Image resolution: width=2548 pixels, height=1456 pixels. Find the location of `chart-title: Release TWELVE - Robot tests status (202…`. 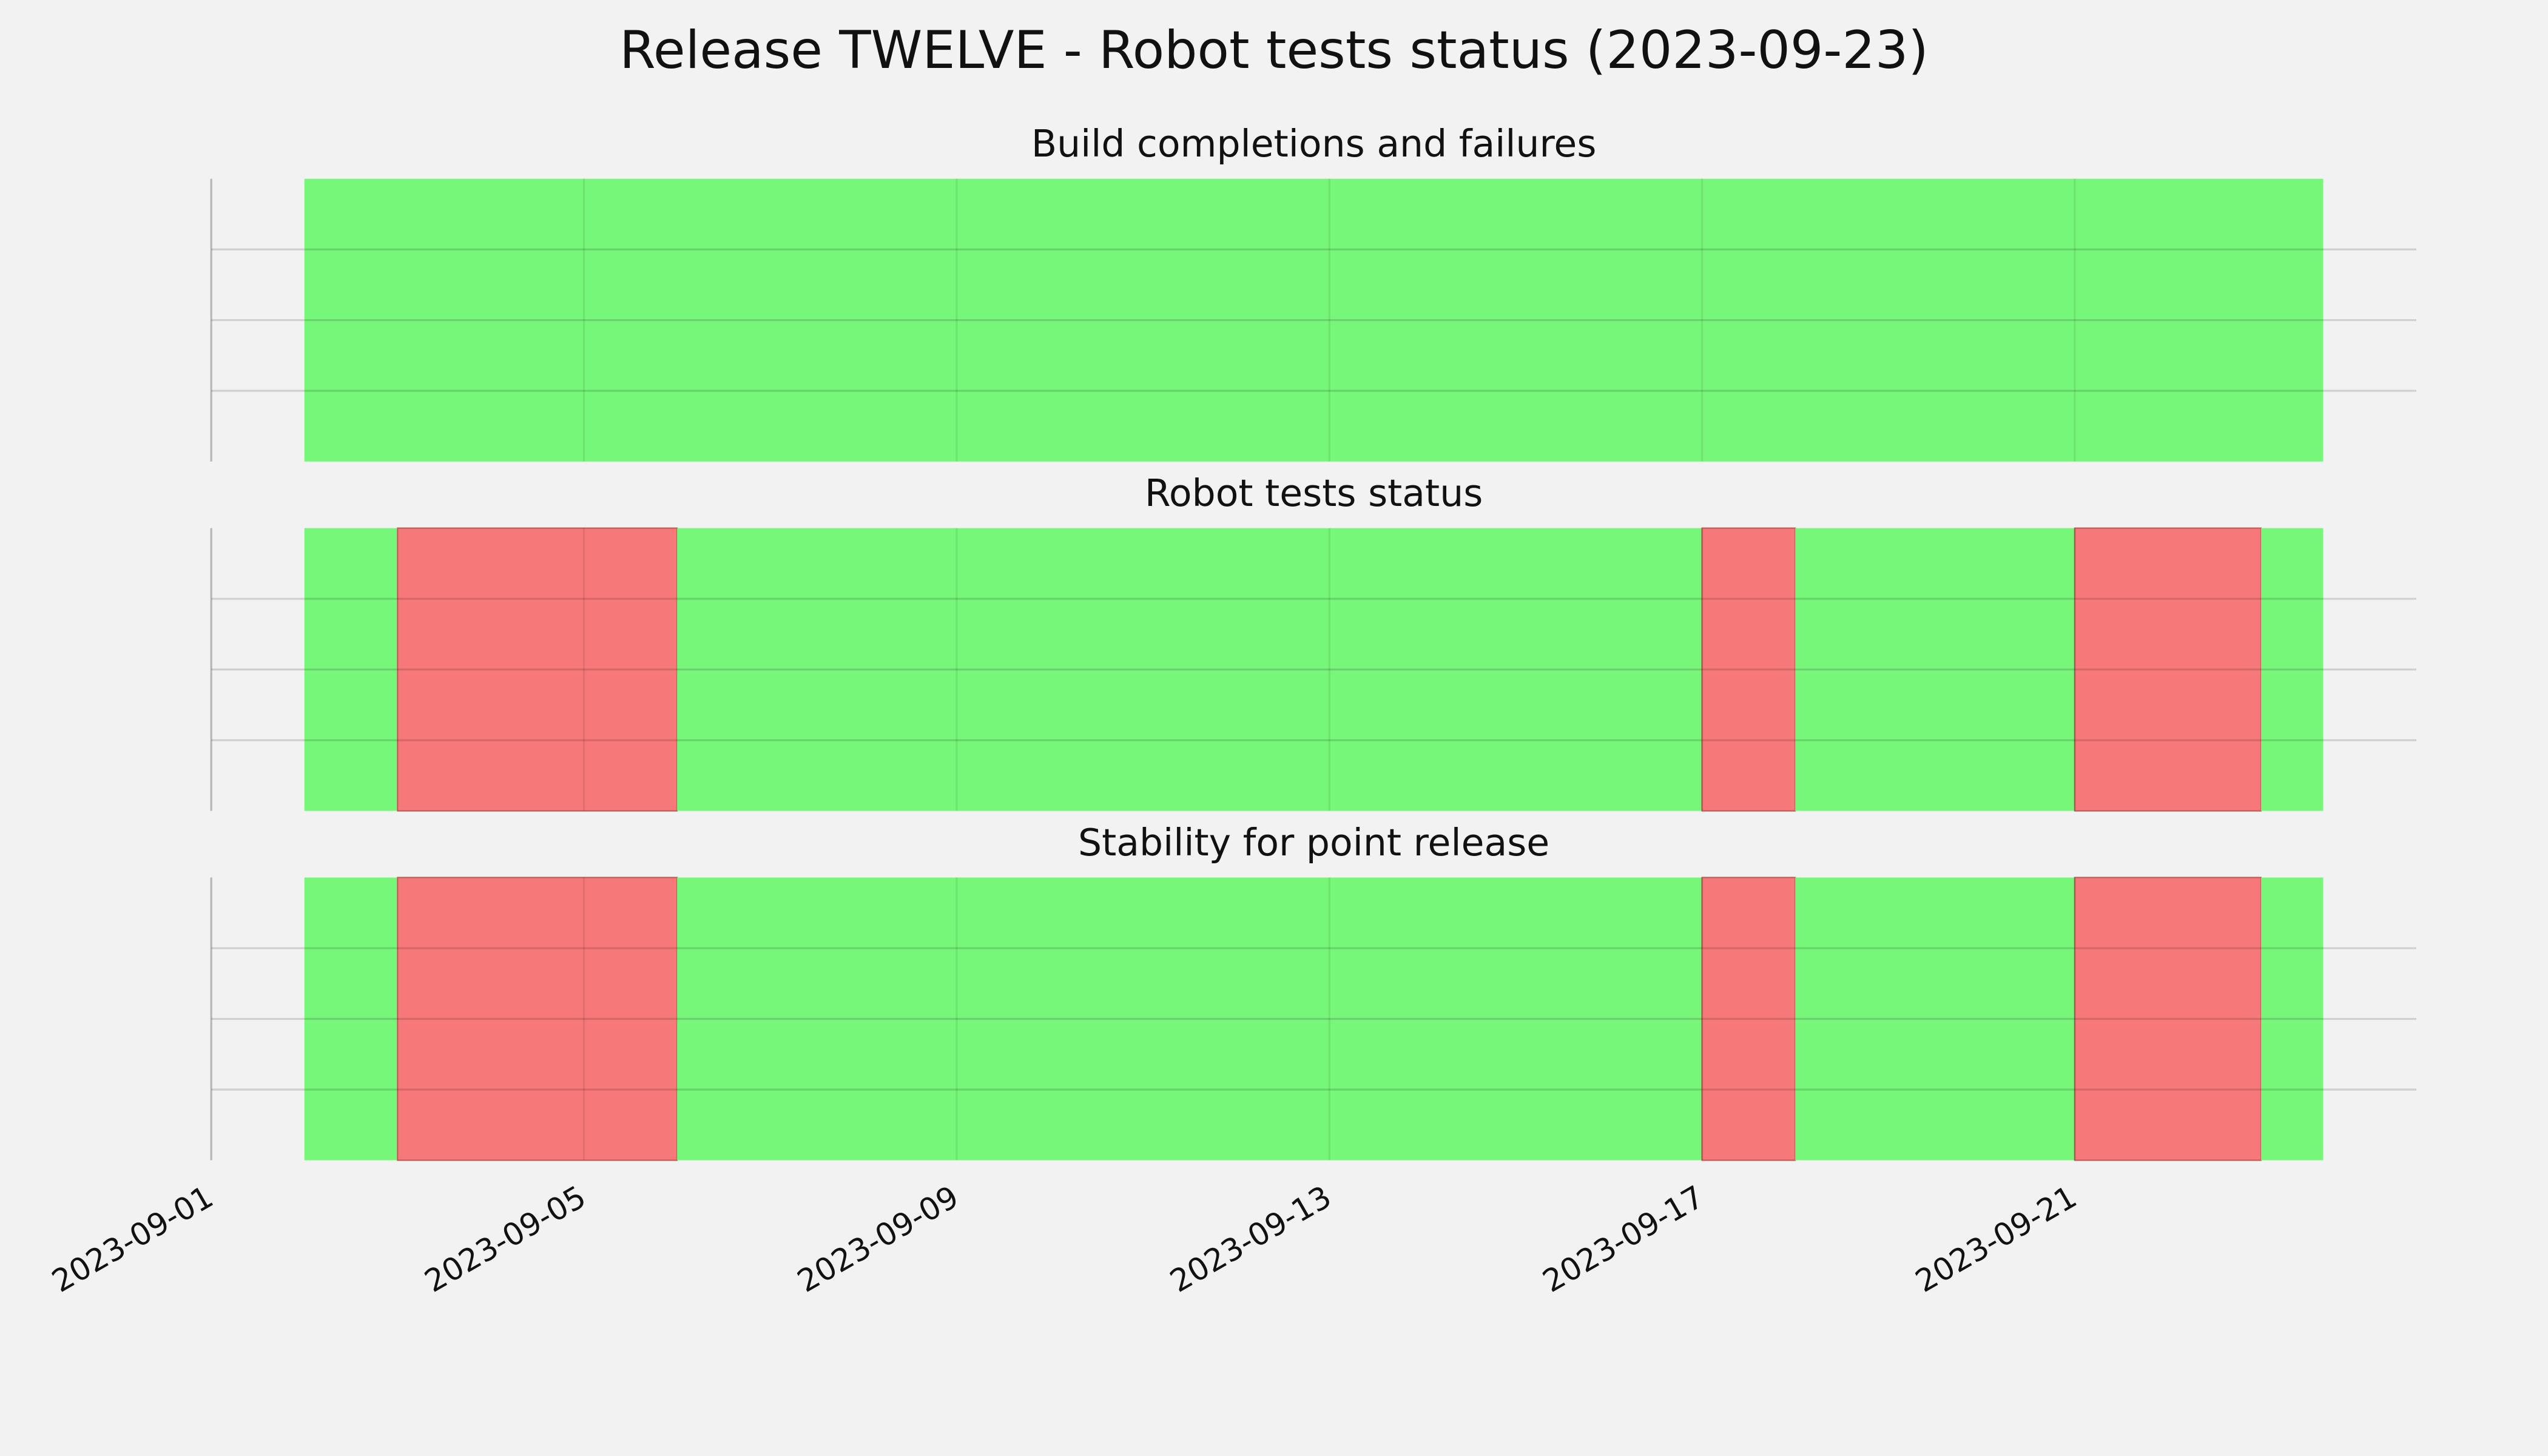

chart-title: Release TWELVE - Robot tests status (202… is located at coordinates (1274, 50).